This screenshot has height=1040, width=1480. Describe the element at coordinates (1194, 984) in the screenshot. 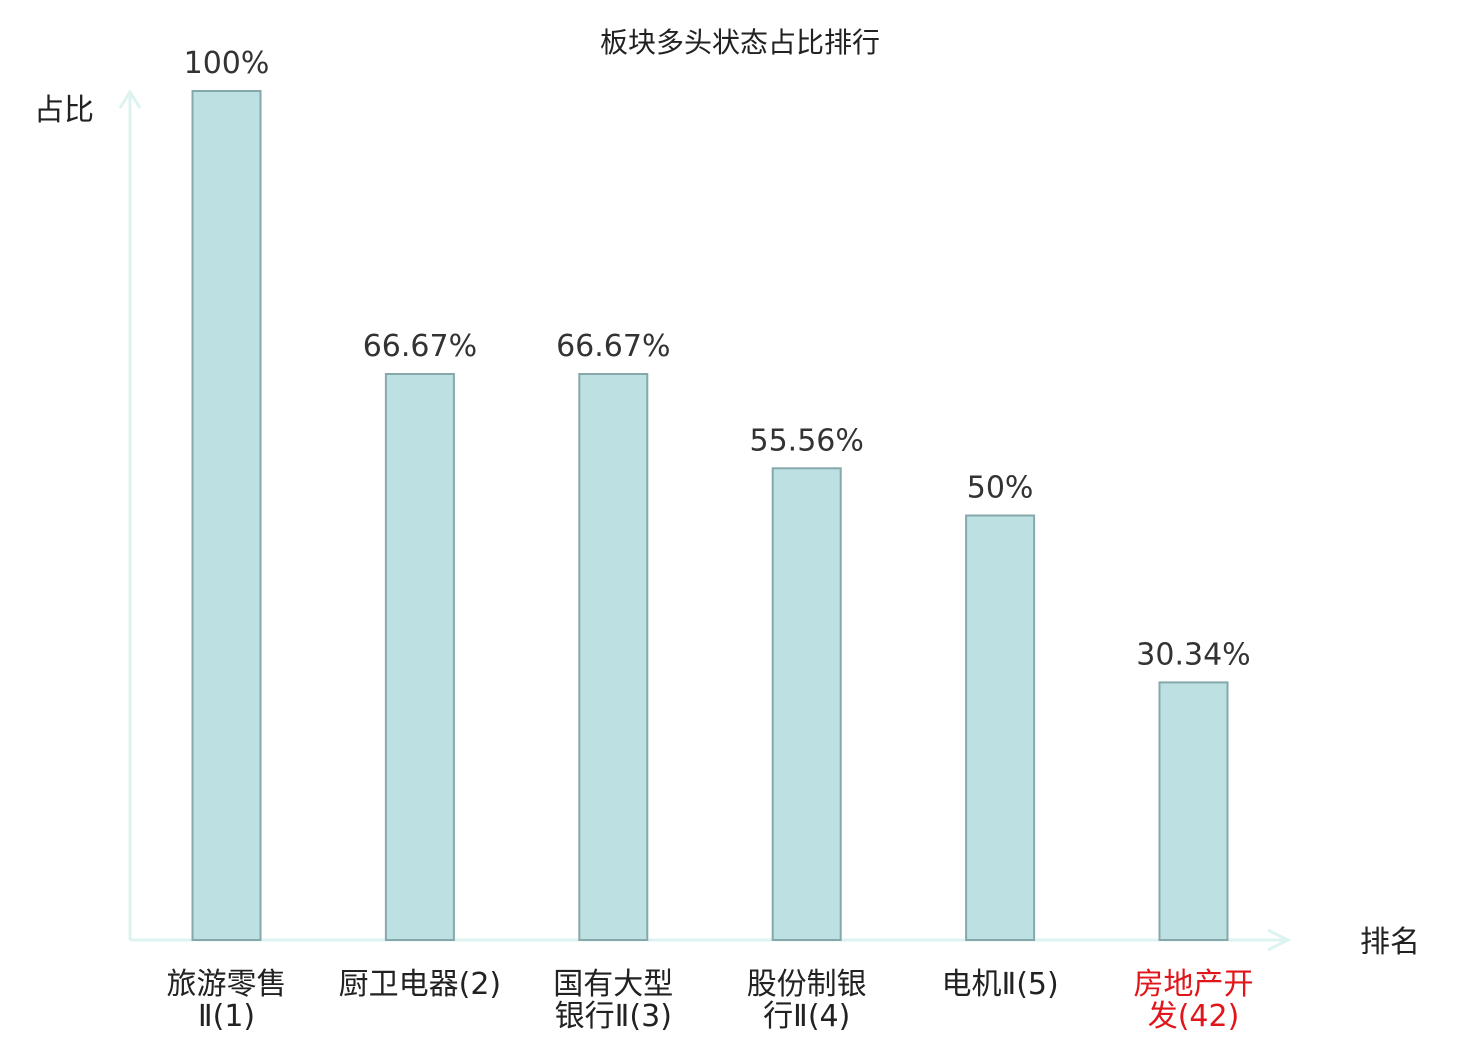

I see `category-label: 房地产开` at that location.